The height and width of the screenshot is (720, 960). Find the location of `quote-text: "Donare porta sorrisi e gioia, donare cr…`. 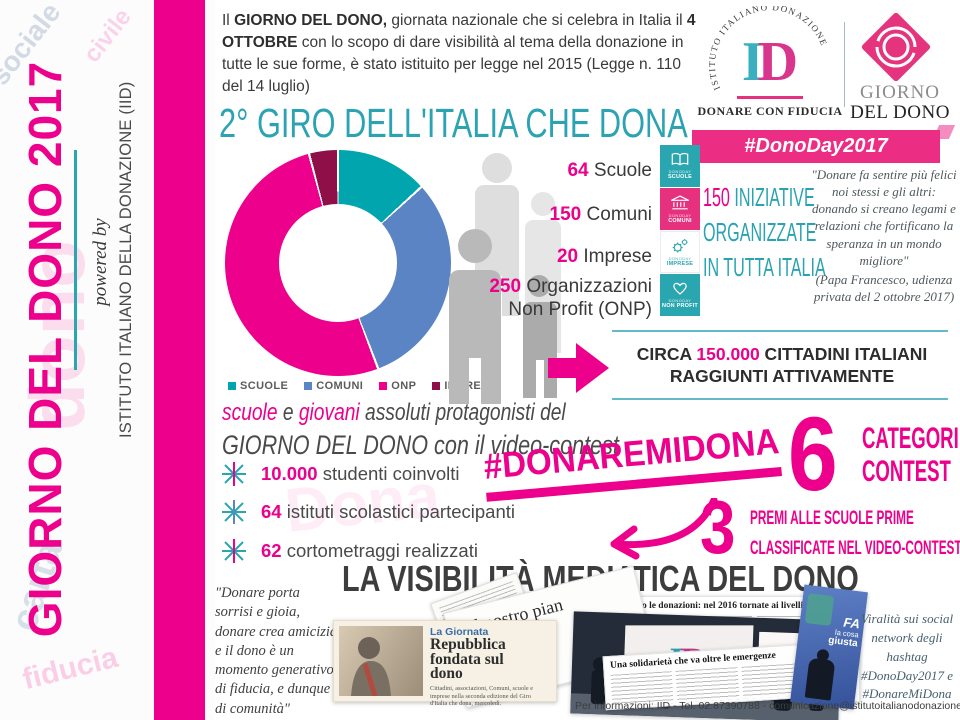

quote-text: "Donare porta sorrisi e gioia, donare cr… is located at coordinates (278, 651).